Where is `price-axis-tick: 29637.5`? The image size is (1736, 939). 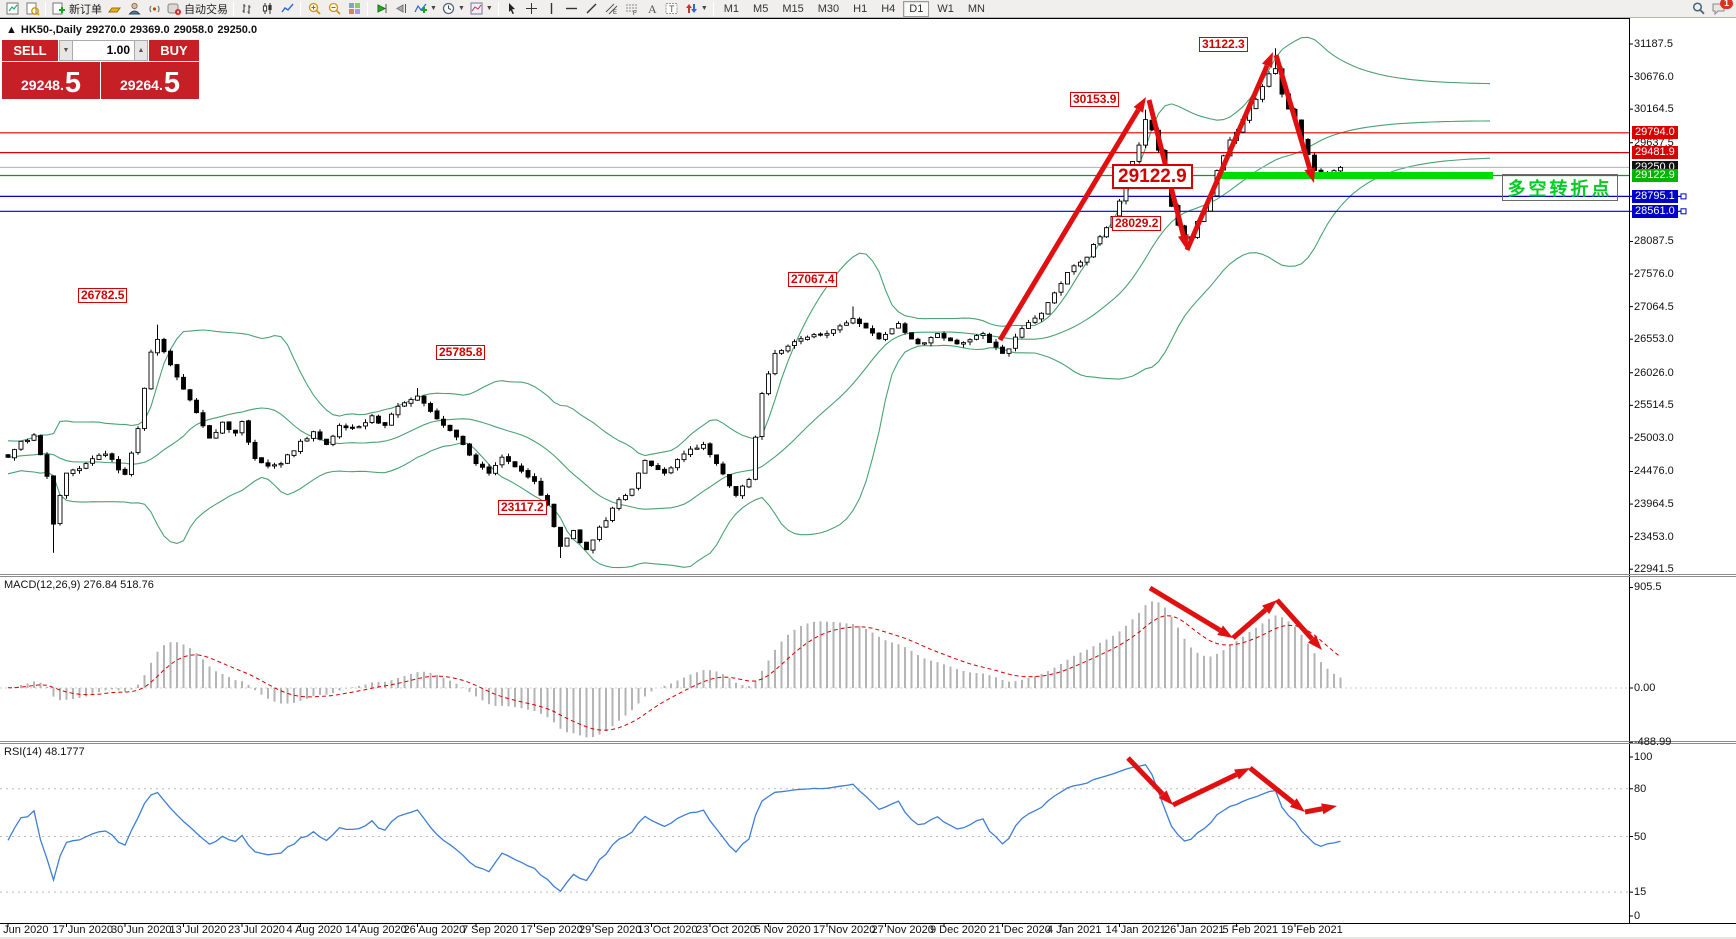 price-axis-tick: 29637.5 is located at coordinates (1654, 142).